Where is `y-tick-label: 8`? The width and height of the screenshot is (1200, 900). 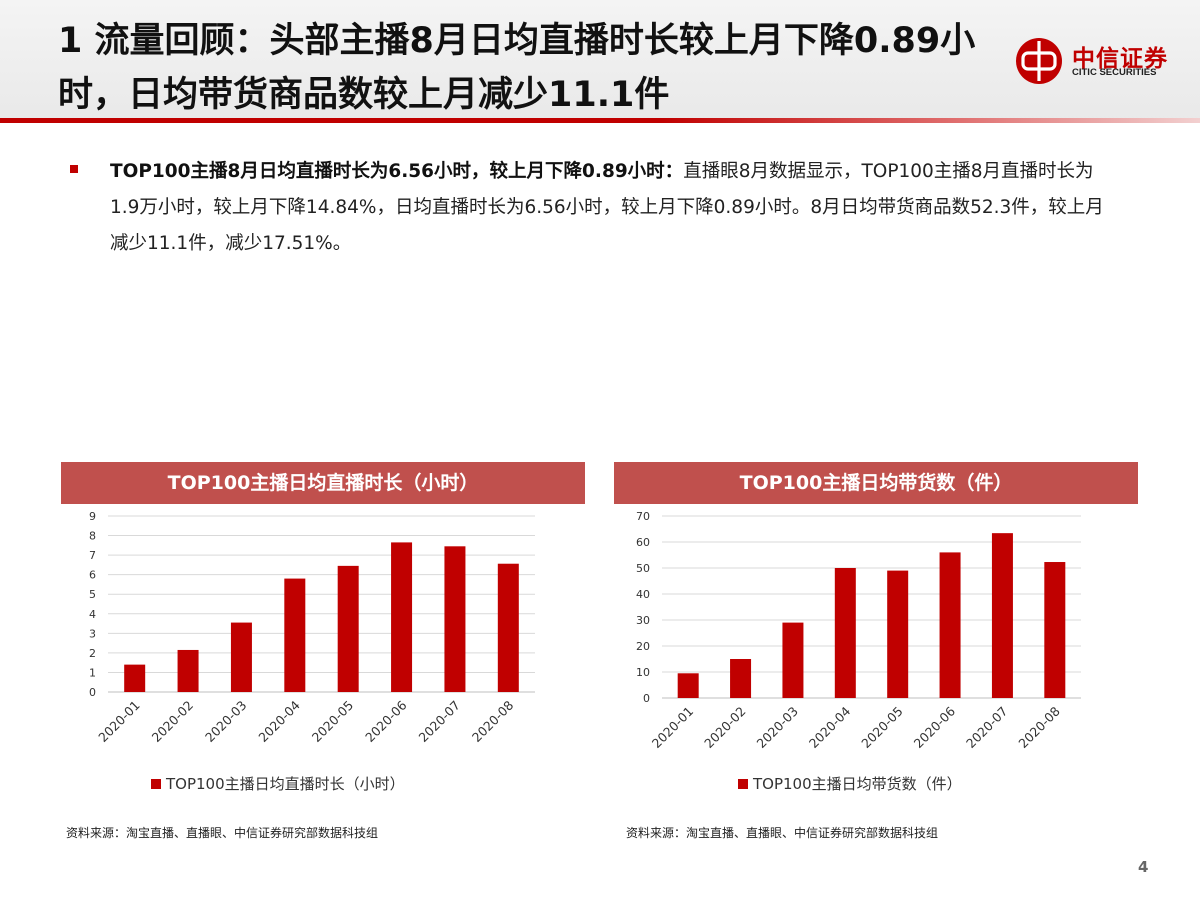 y-tick-label: 8 is located at coordinates (92, 536).